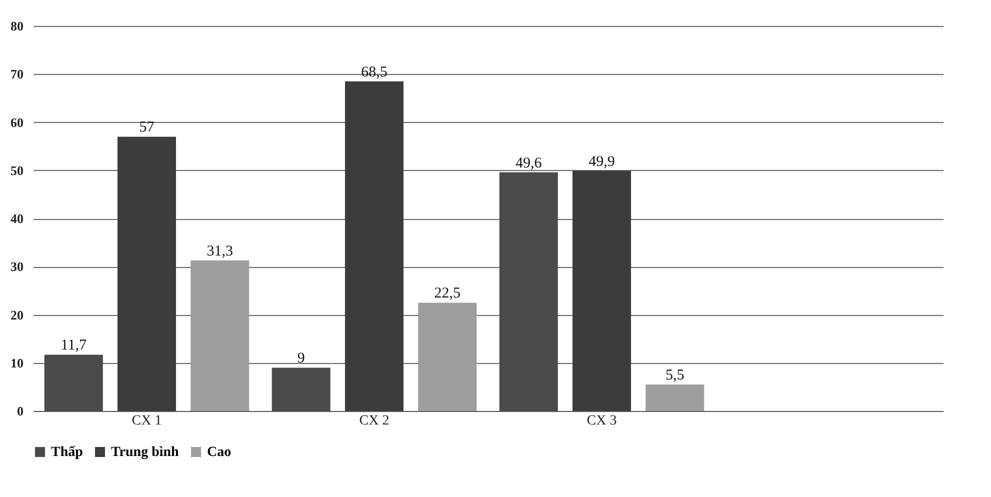  Describe the element at coordinates (17, 266) in the screenshot. I see `y-tick-label: 30` at that location.